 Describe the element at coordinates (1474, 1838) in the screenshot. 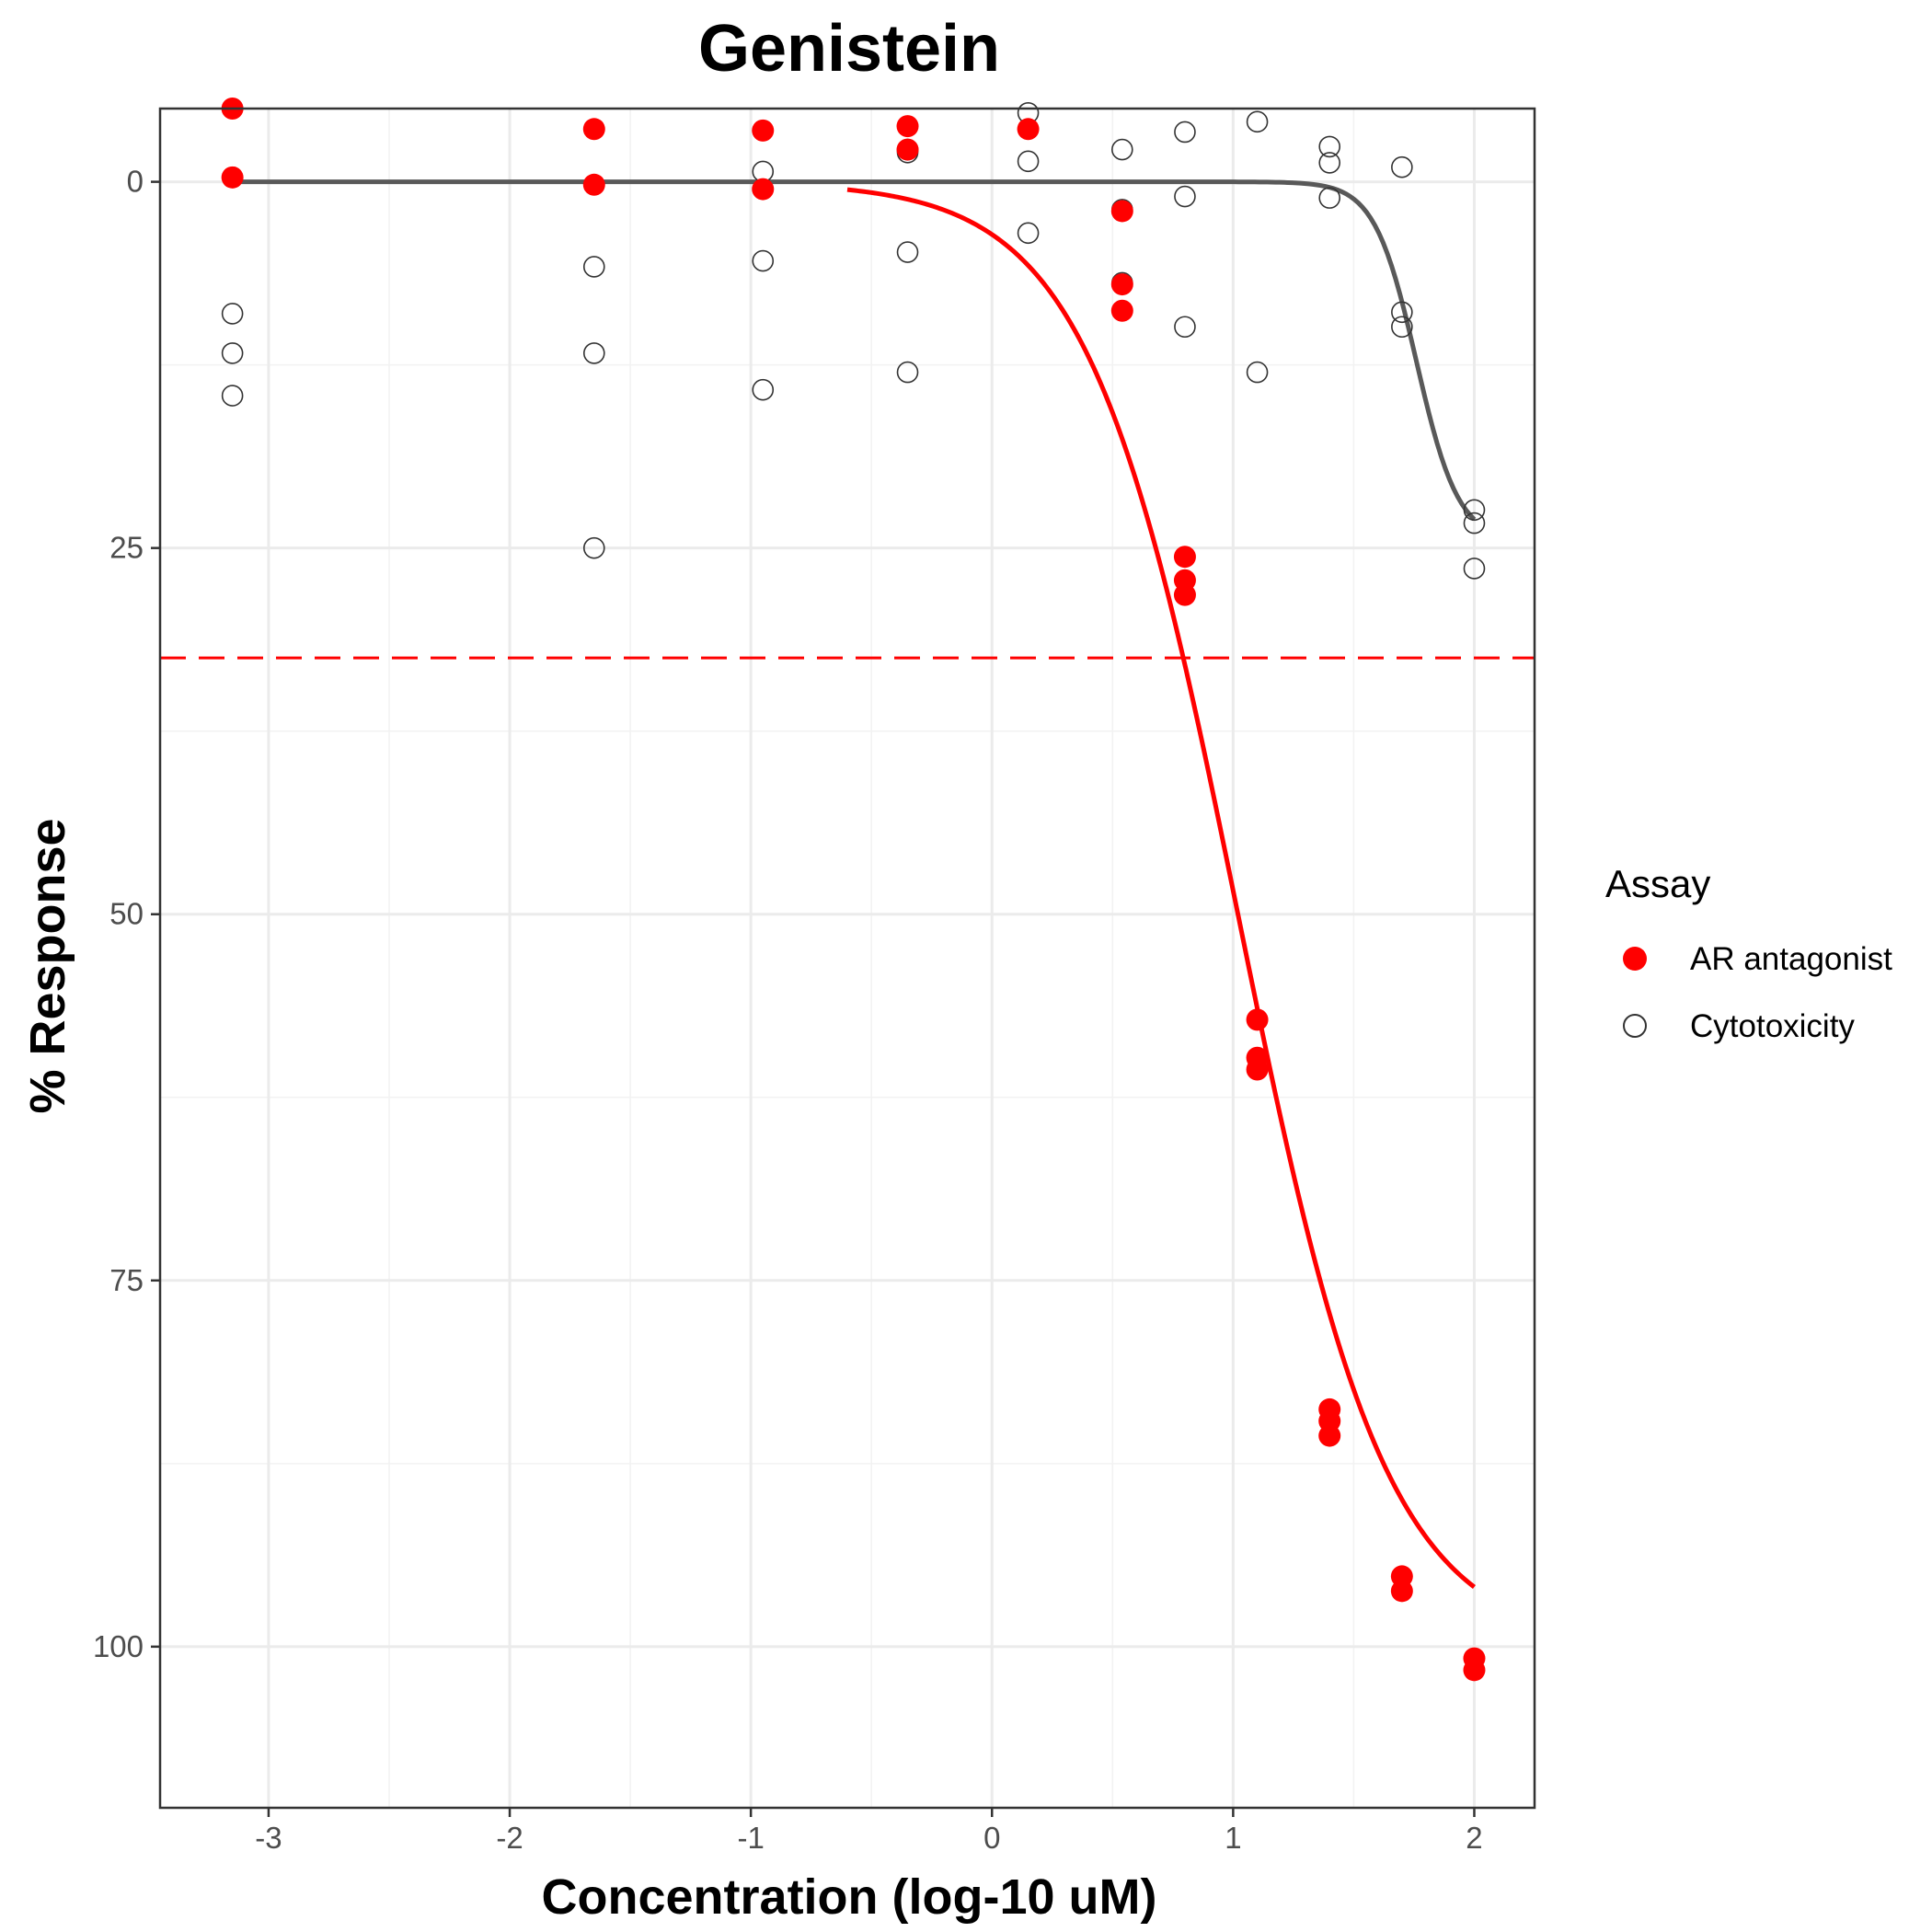

I see `x-tick-label: 2` at that location.